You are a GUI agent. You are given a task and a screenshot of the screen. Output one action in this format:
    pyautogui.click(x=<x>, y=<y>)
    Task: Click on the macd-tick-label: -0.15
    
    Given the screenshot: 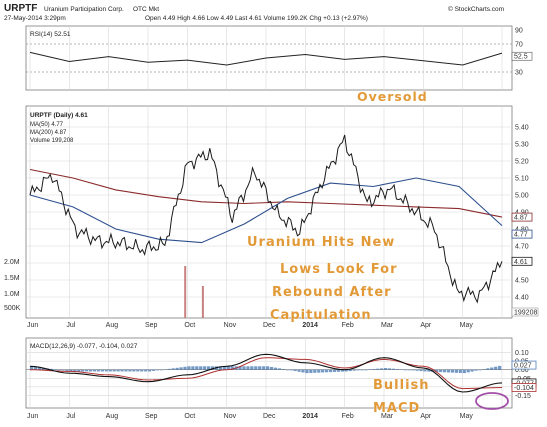 What is the action you would take?
    pyautogui.click(x=523, y=396)
    